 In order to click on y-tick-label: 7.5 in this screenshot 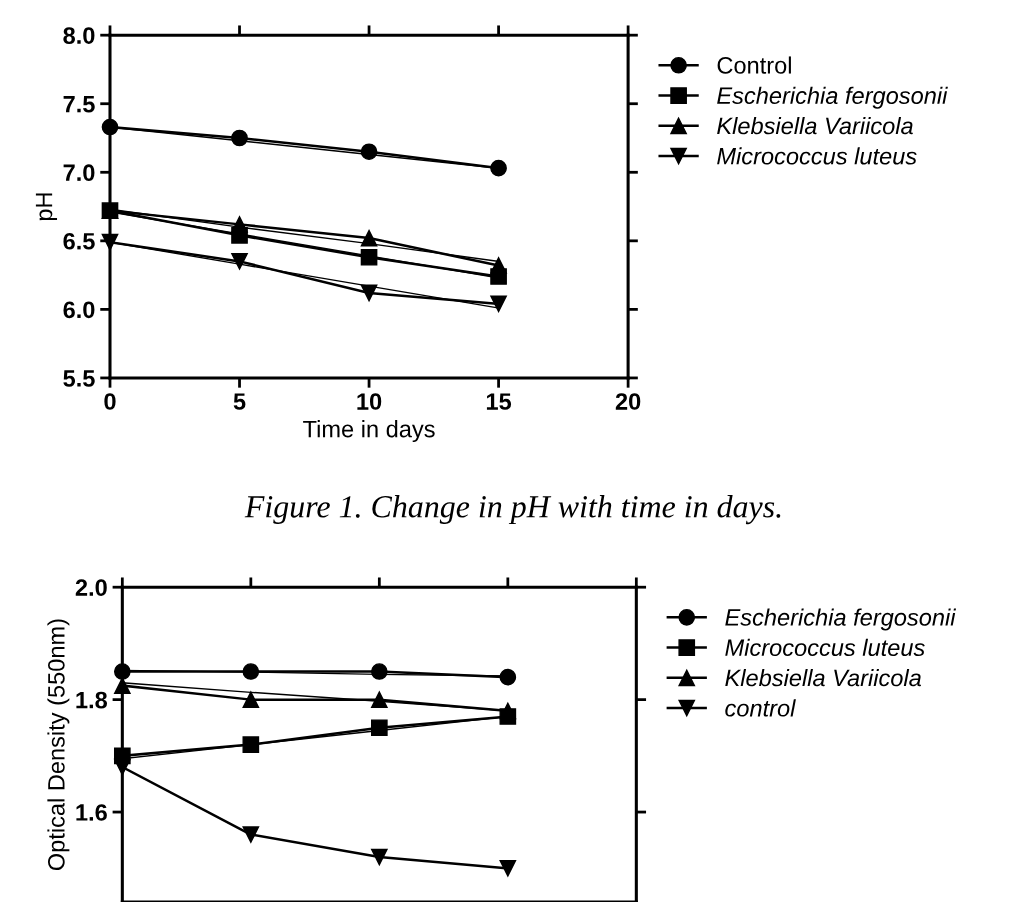, I will do `click(79, 104)`.